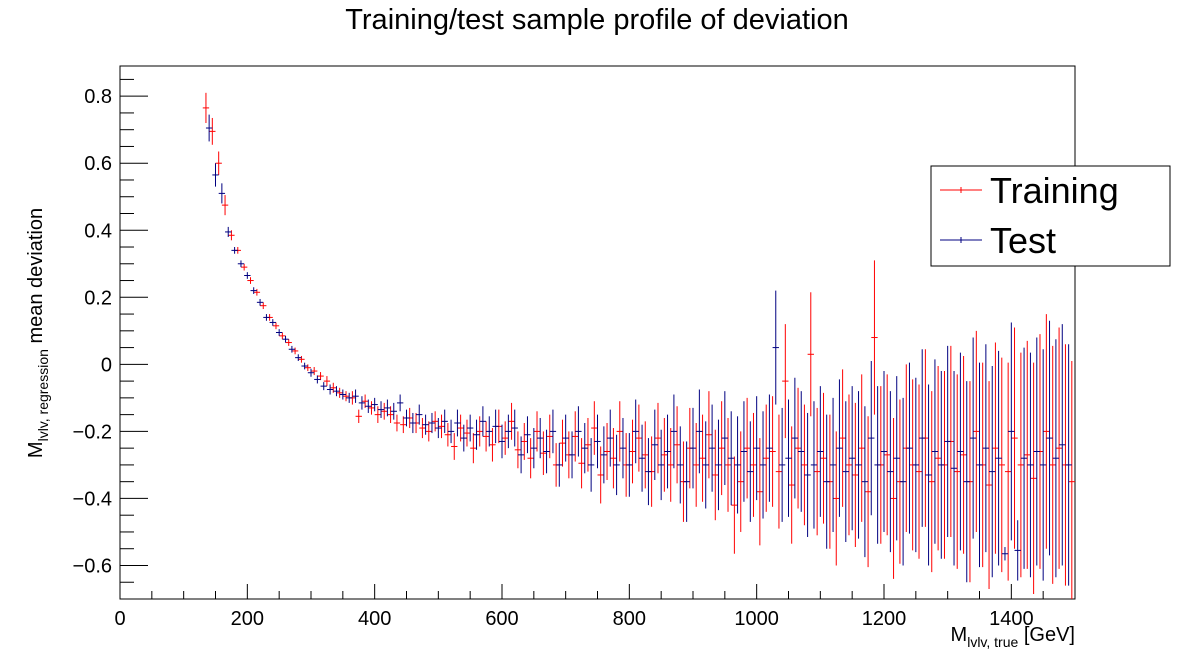 The image size is (1194, 666). What do you see at coordinates (884, 619) in the screenshot?
I see `x-tick-label: 1200` at bounding box center [884, 619].